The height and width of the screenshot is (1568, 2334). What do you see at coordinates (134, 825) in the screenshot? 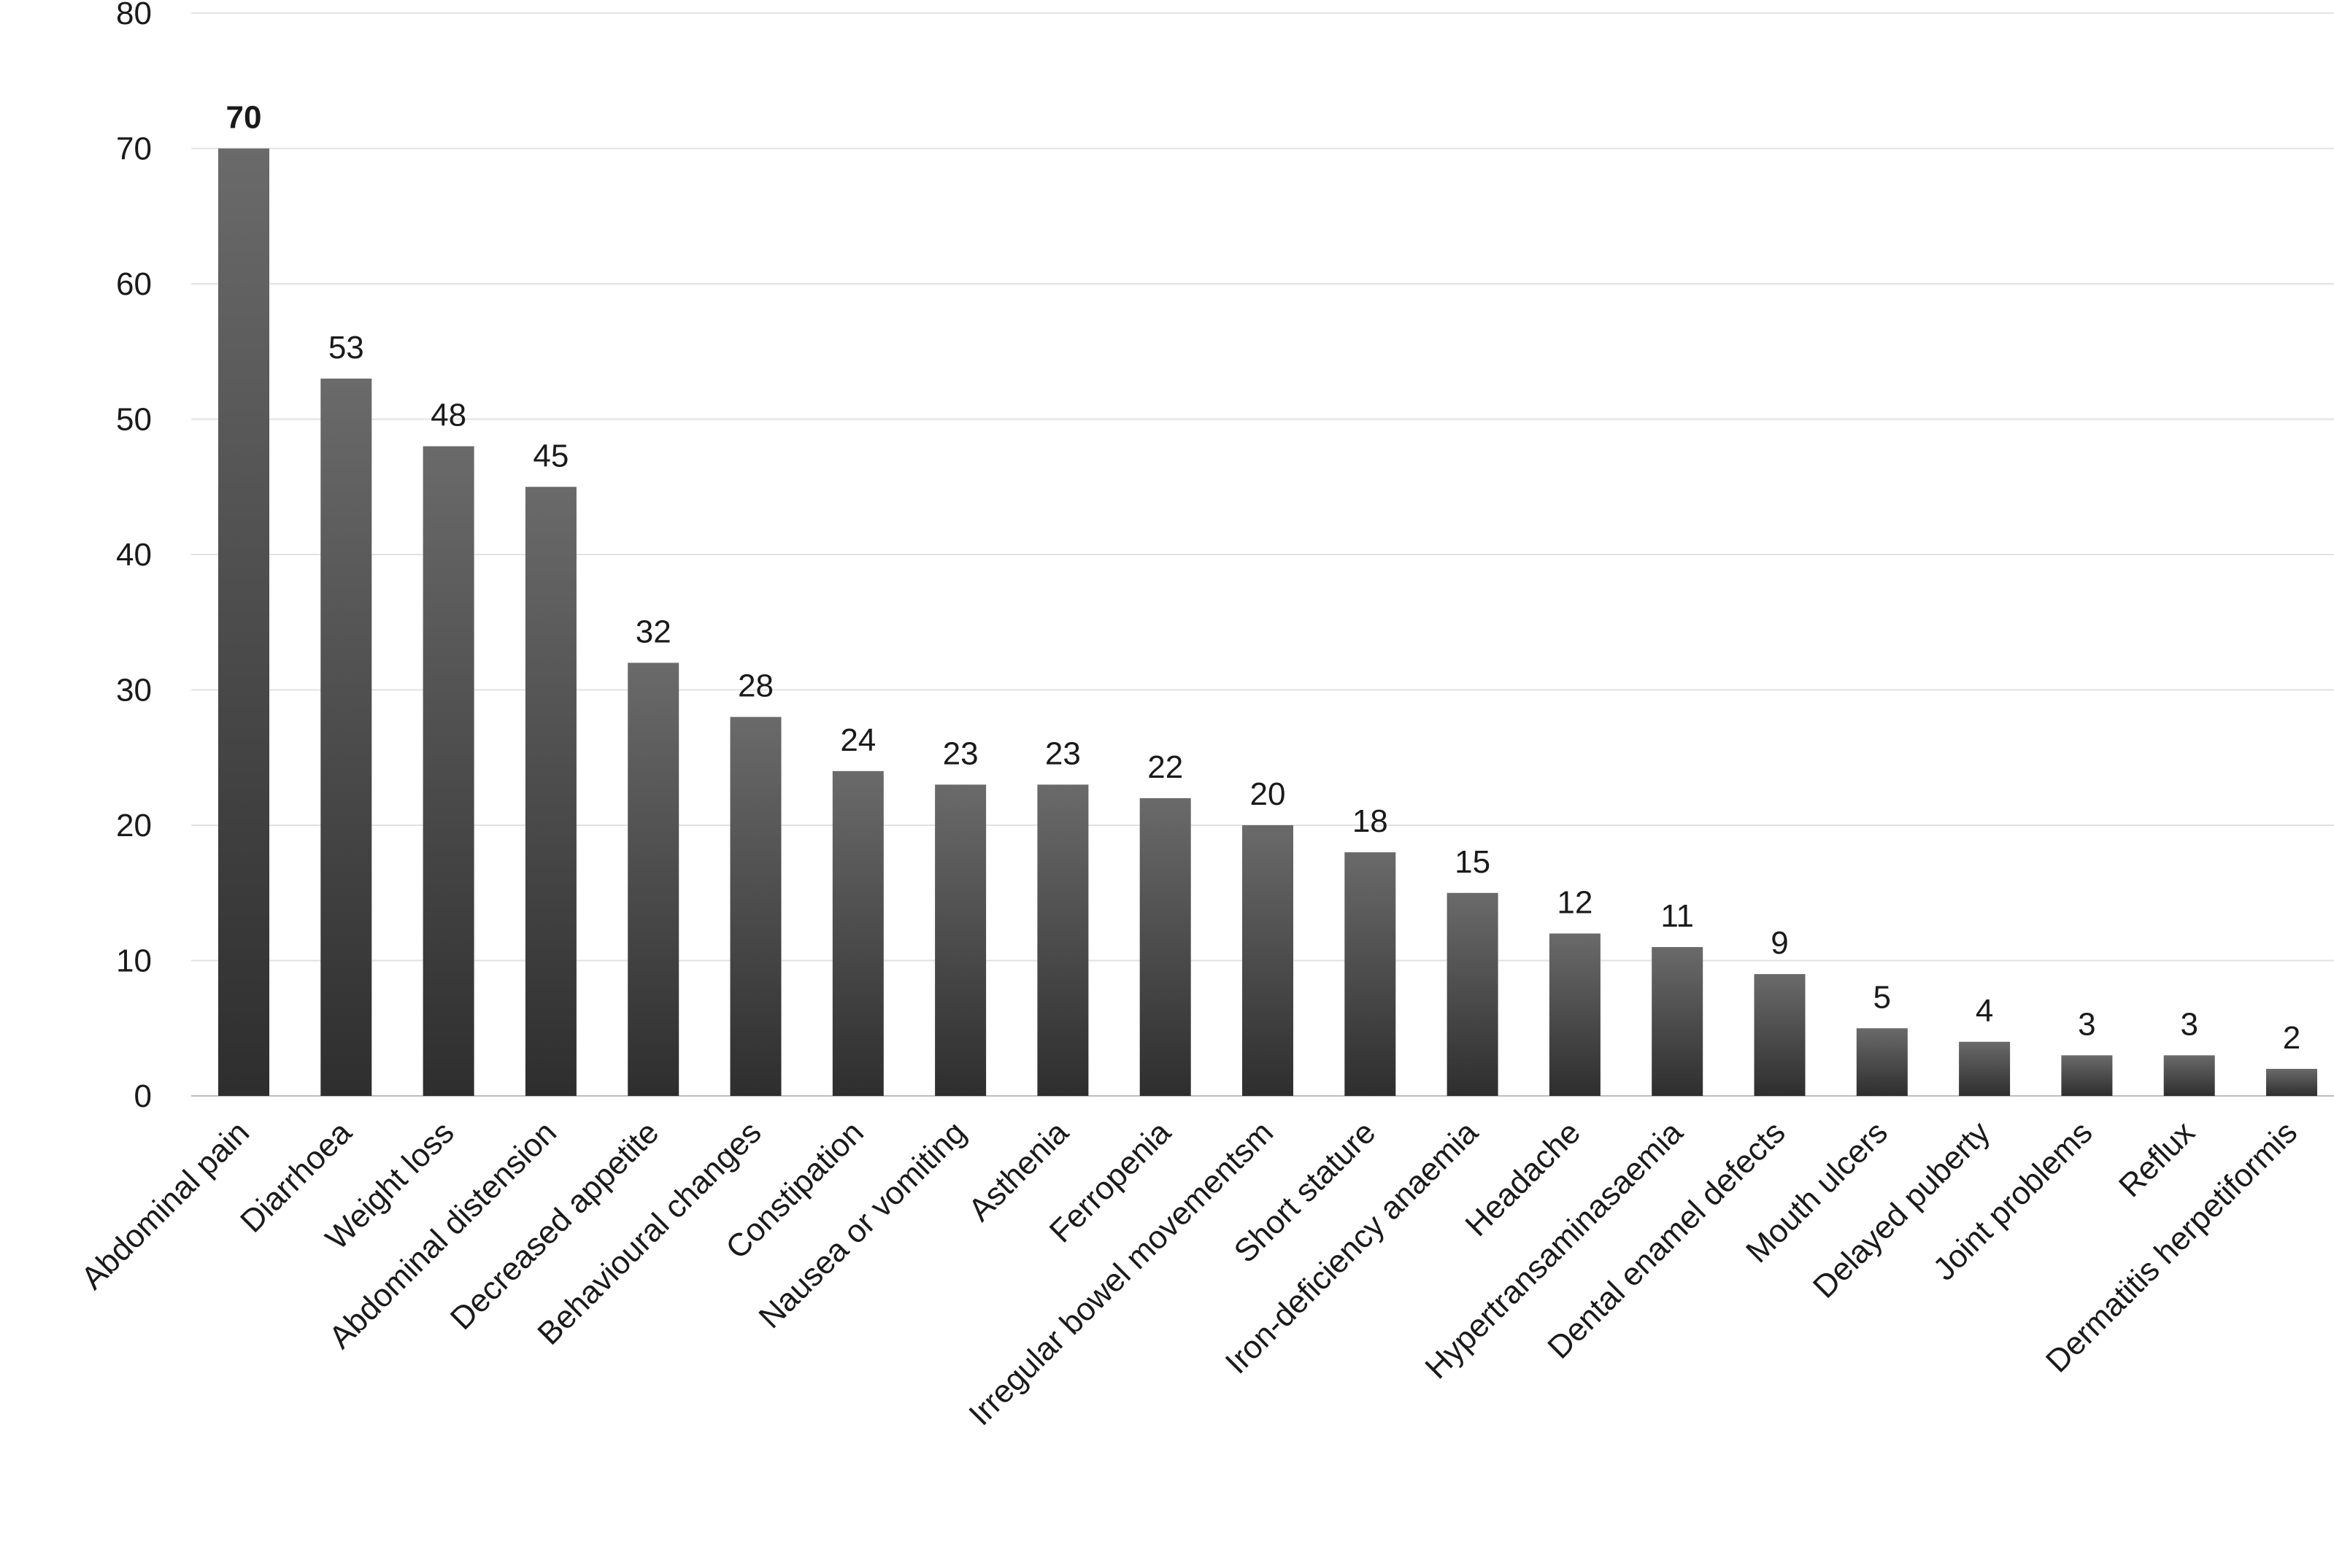
I see `y-tick-label: 20` at bounding box center [134, 825].